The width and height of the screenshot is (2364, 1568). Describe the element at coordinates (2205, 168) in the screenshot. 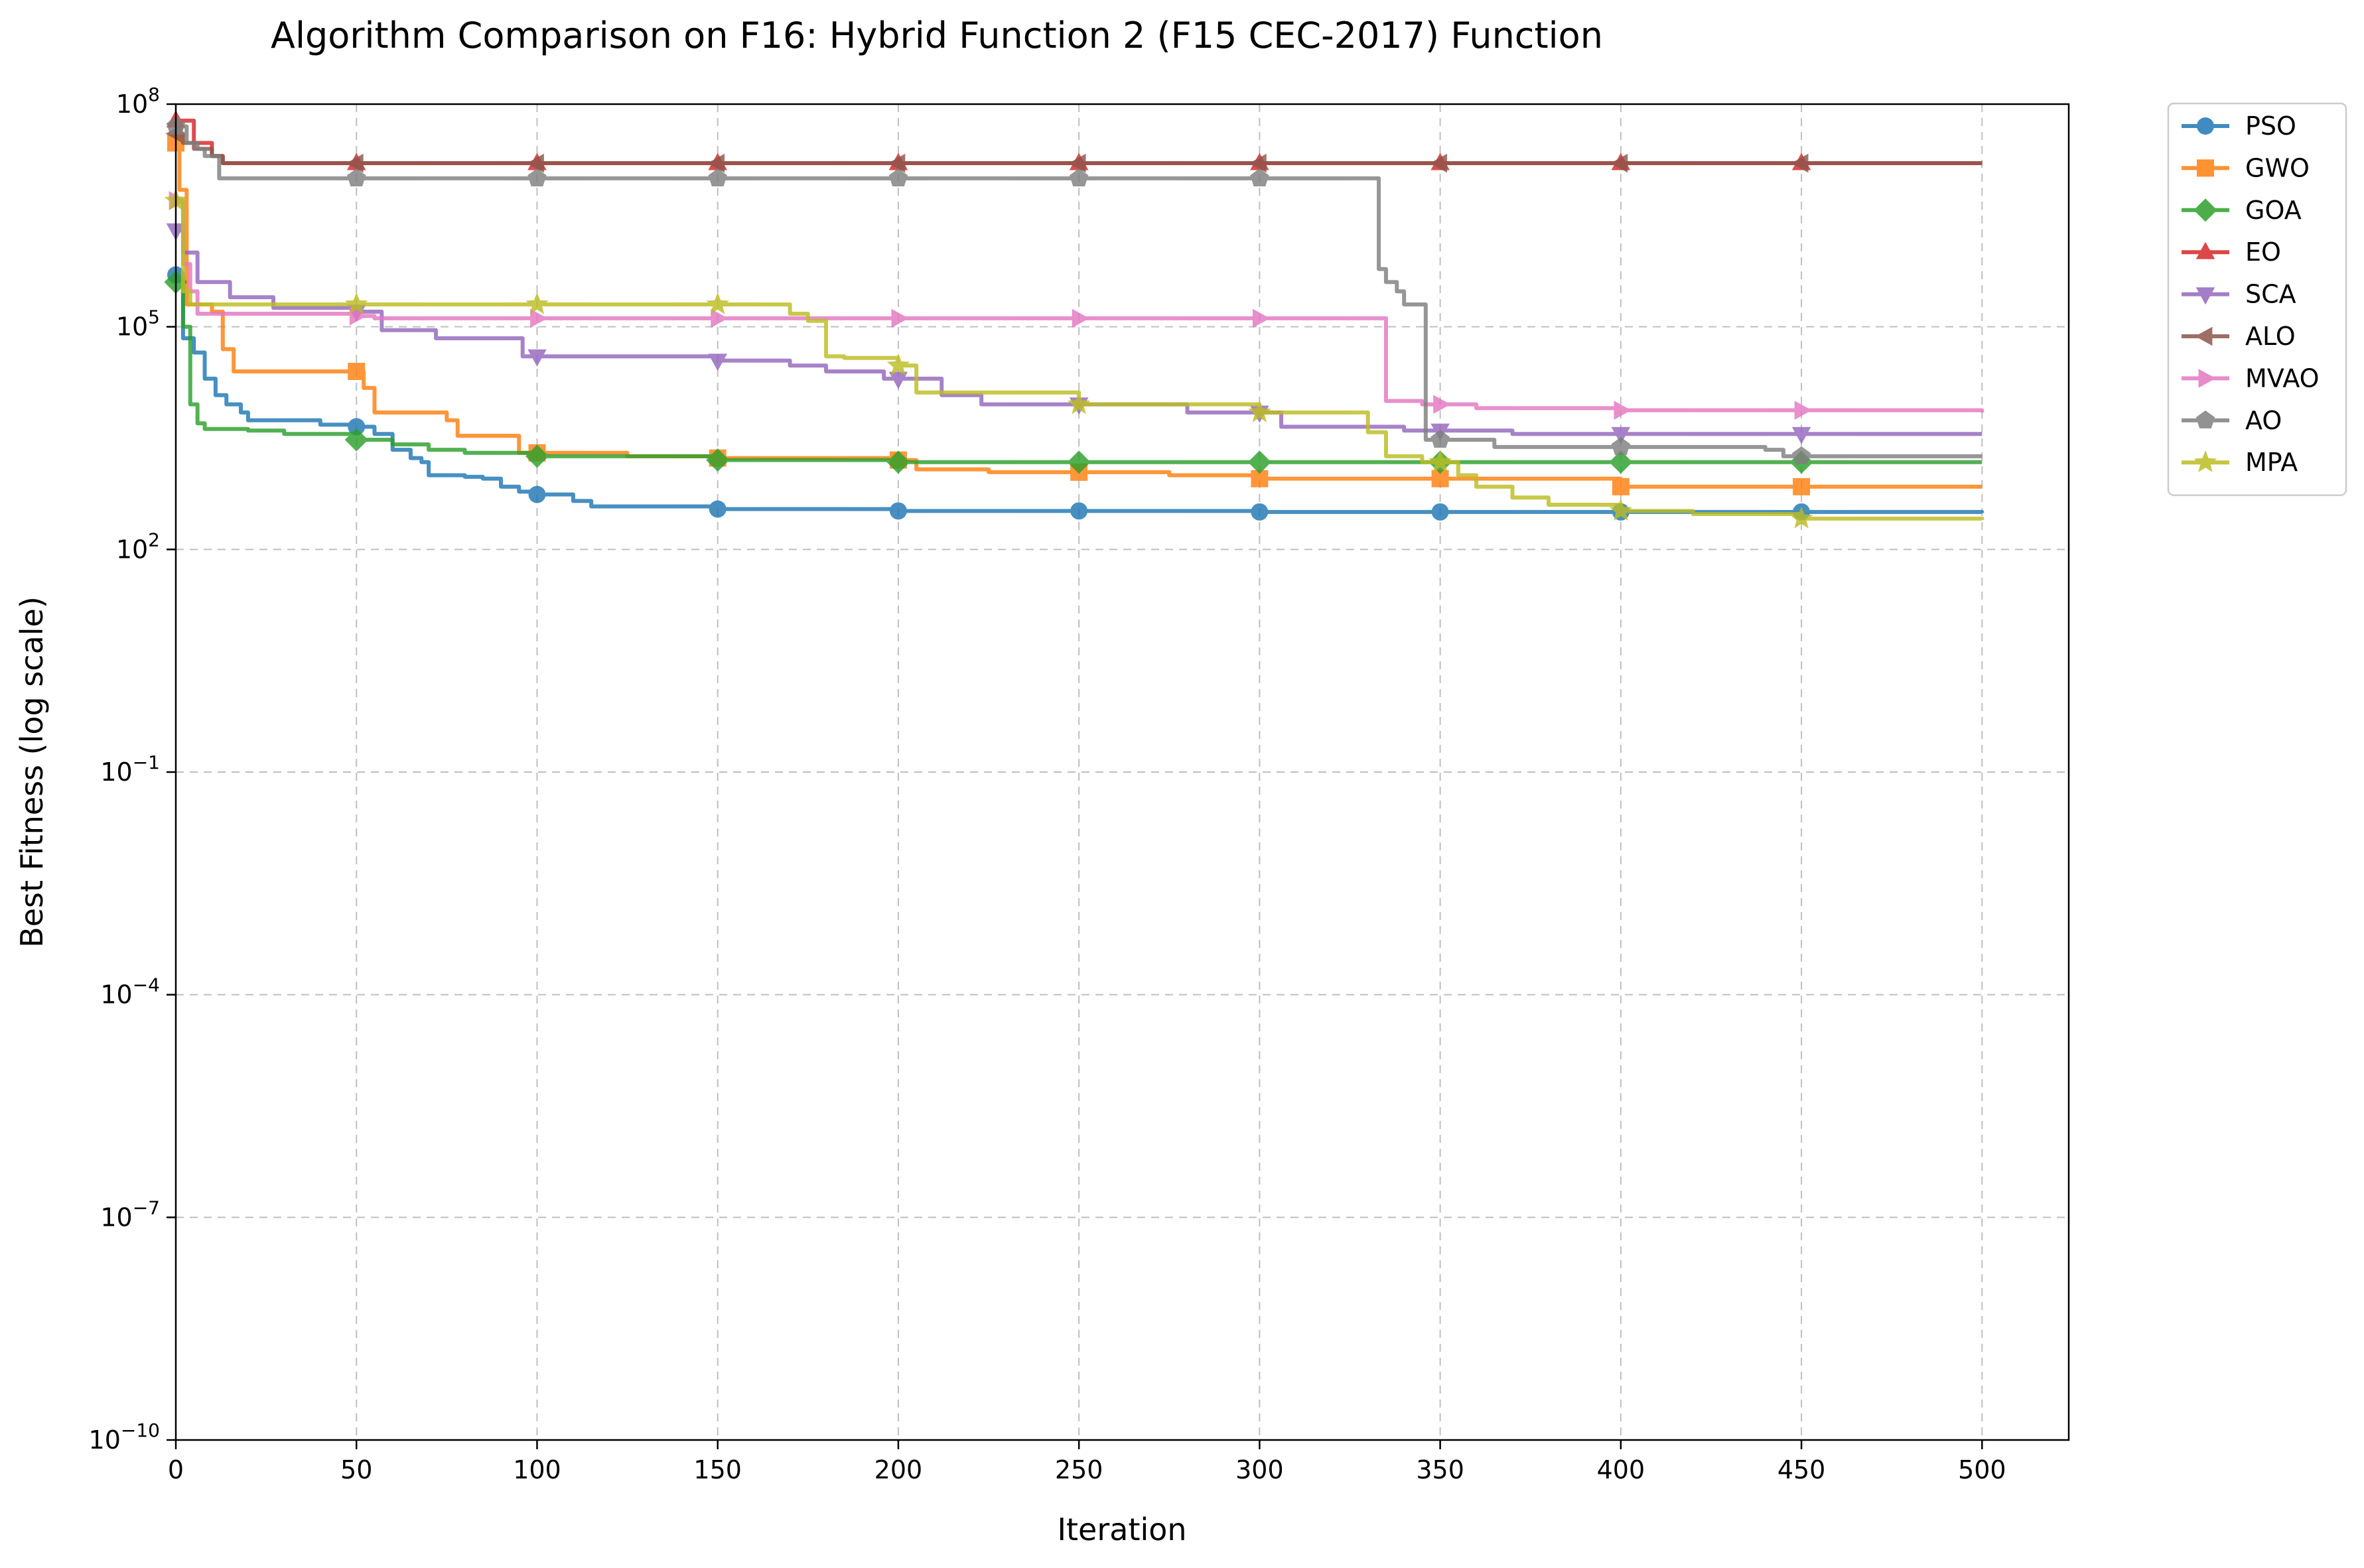

I see `legend-item-gwo` at that location.